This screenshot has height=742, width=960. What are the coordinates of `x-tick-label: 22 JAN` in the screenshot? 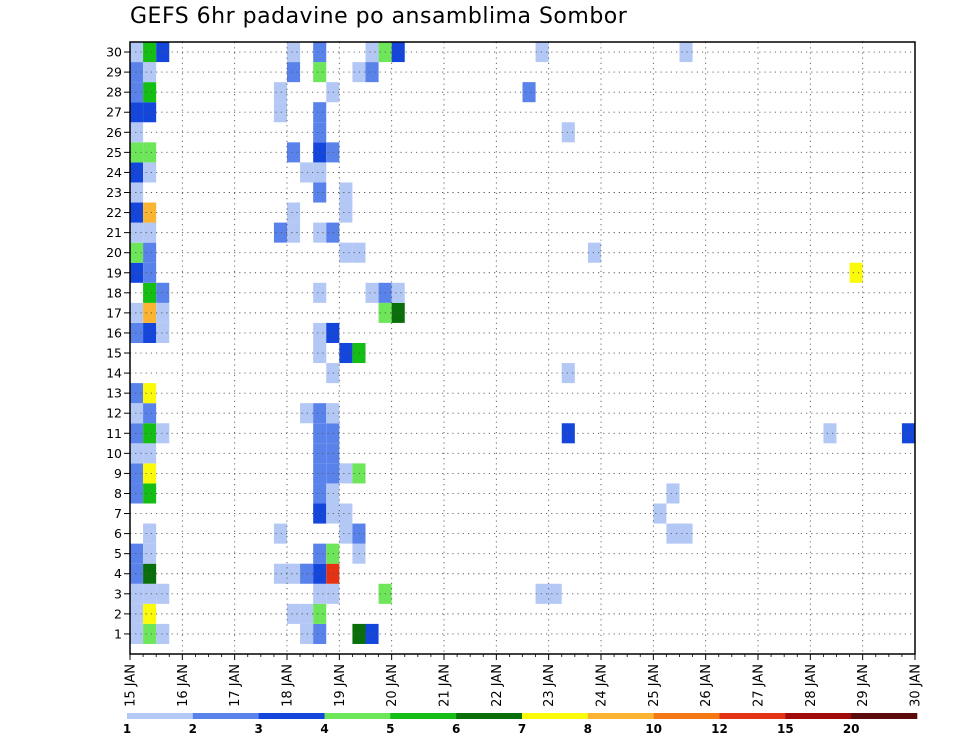 It's located at (497, 685).